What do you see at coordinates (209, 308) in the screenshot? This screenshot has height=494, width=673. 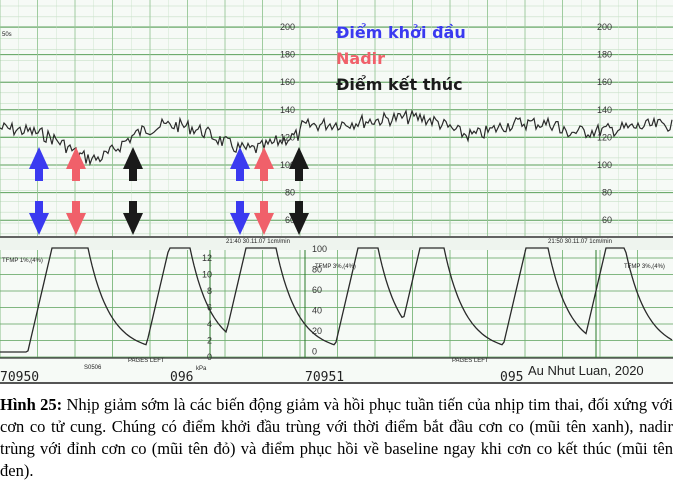 I see `scale-tick-label: 6` at bounding box center [209, 308].